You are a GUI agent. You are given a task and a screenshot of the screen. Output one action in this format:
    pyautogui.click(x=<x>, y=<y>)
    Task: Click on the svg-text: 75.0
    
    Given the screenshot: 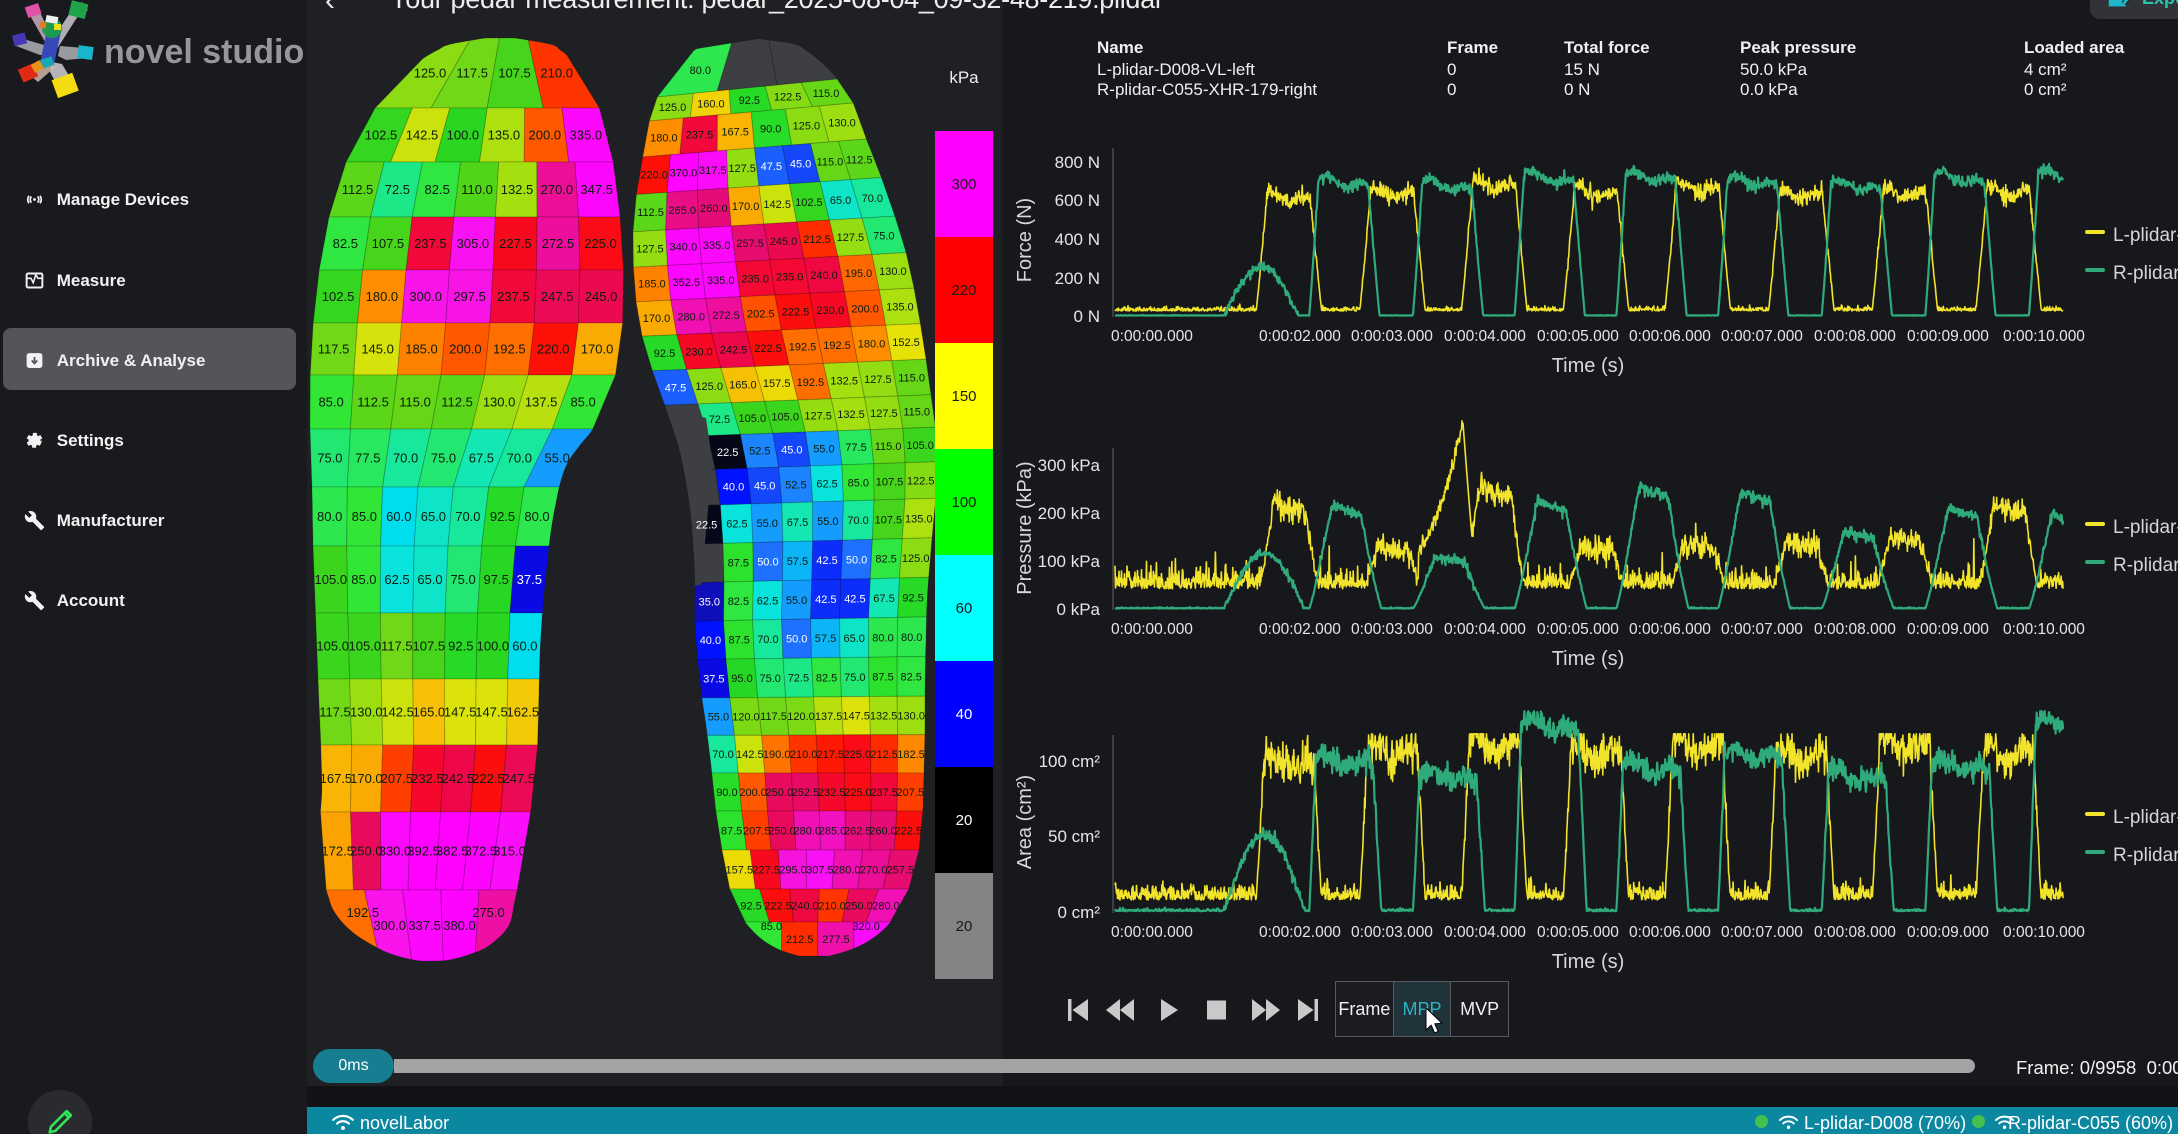 What is the action you would take?
    pyautogui.click(x=883, y=236)
    